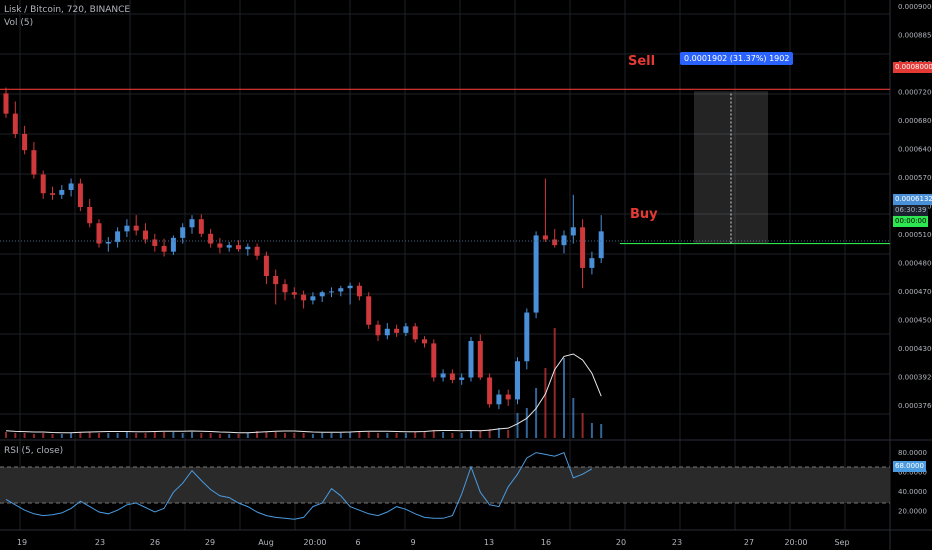  Describe the element at coordinates (841, 542) in the screenshot. I see `time-tick-label: Sep` at that location.